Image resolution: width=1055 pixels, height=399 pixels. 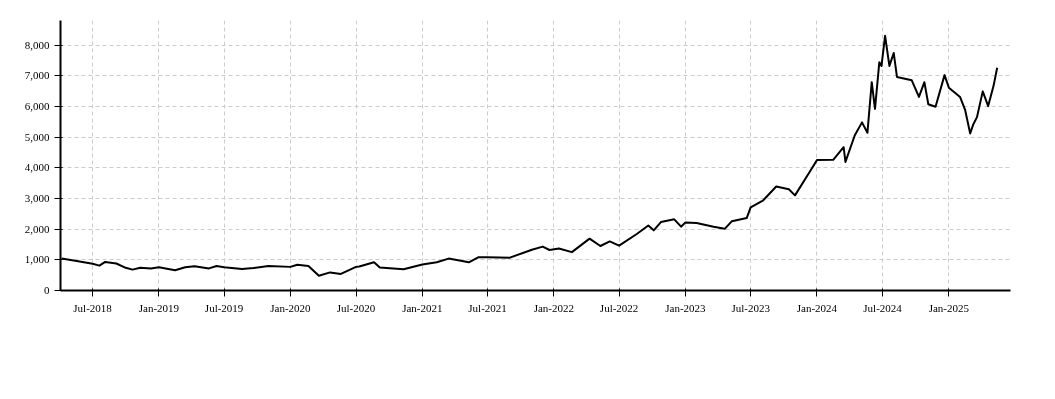 I want to click on x-tick-label: Jul-2021, so click(x=487, y=307).